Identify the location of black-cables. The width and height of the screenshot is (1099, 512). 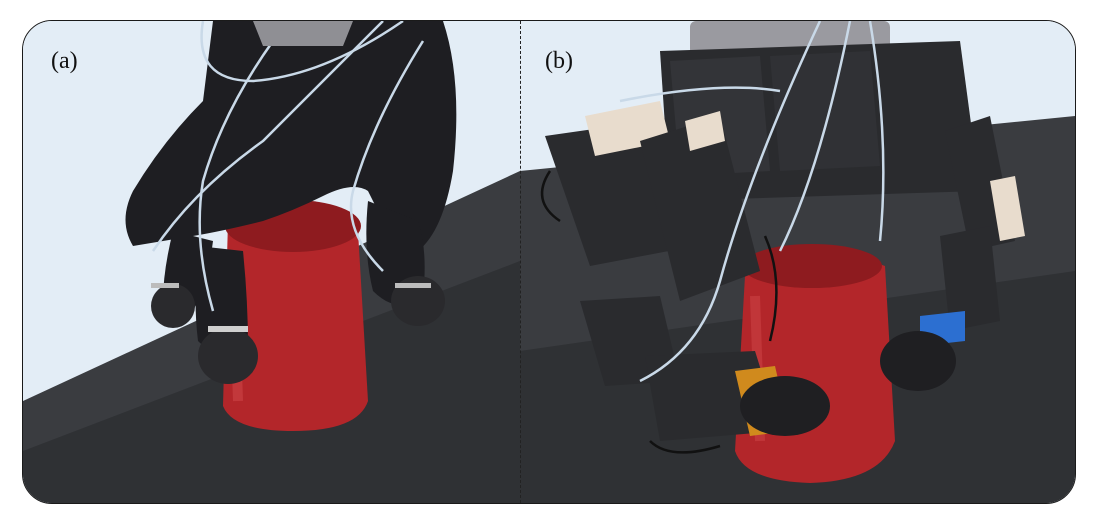
(659, 312).